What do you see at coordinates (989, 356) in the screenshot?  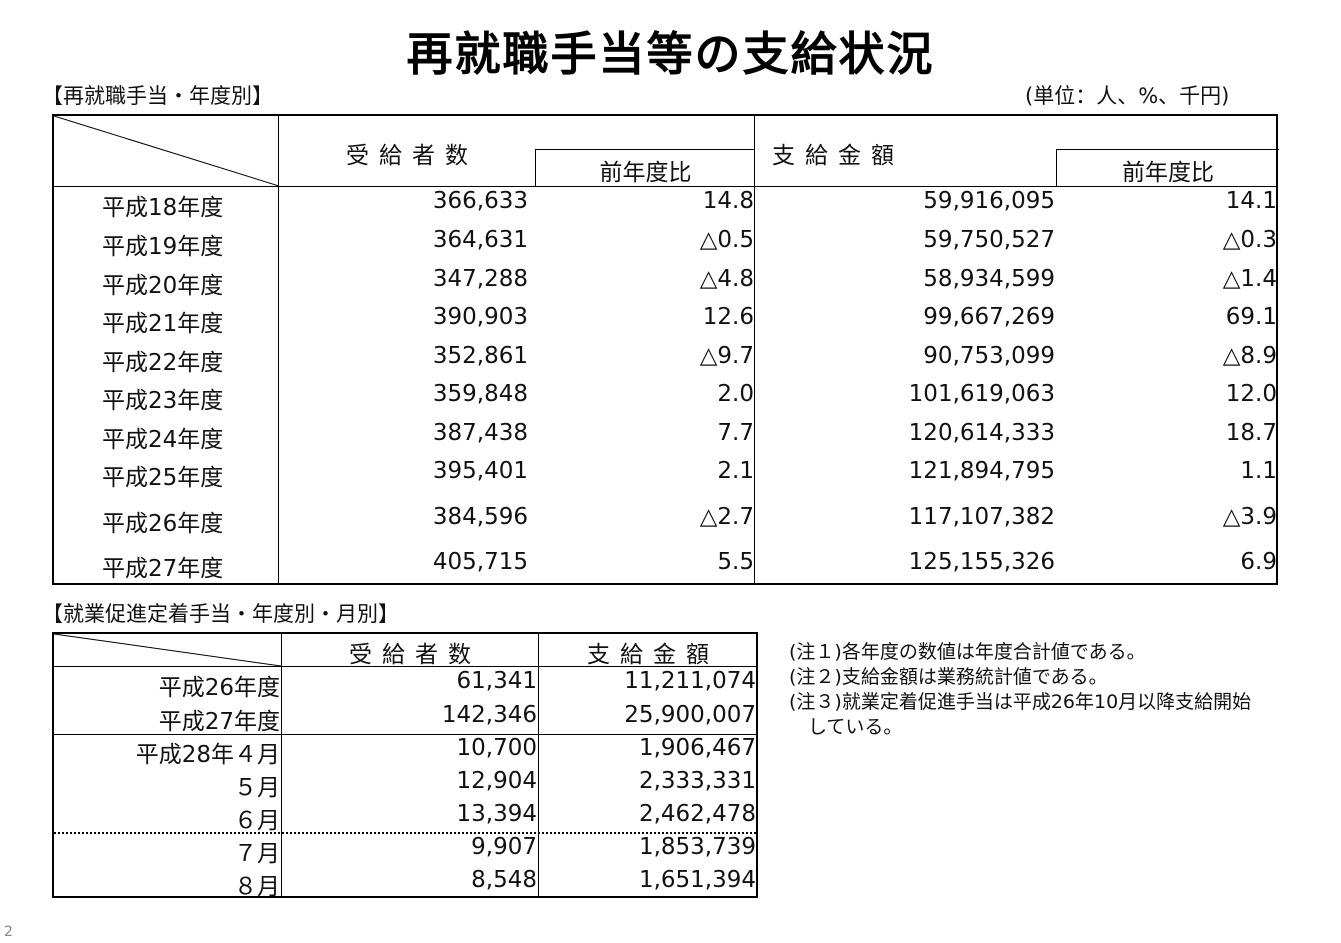 I see `row-amount: 90,753,099` at bounding box center [989, 356].